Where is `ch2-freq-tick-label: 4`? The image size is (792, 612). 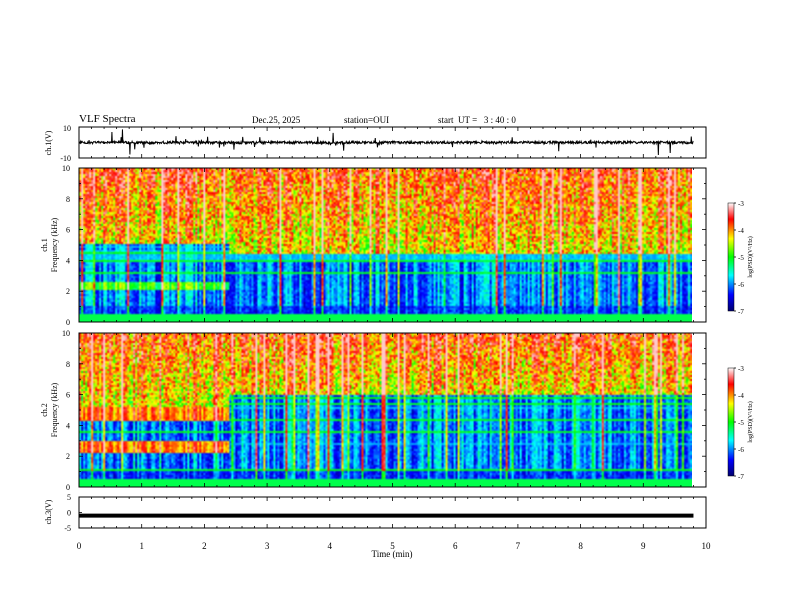 ch2-freq-tick-label: 4 is located at coordinates (68, 425).